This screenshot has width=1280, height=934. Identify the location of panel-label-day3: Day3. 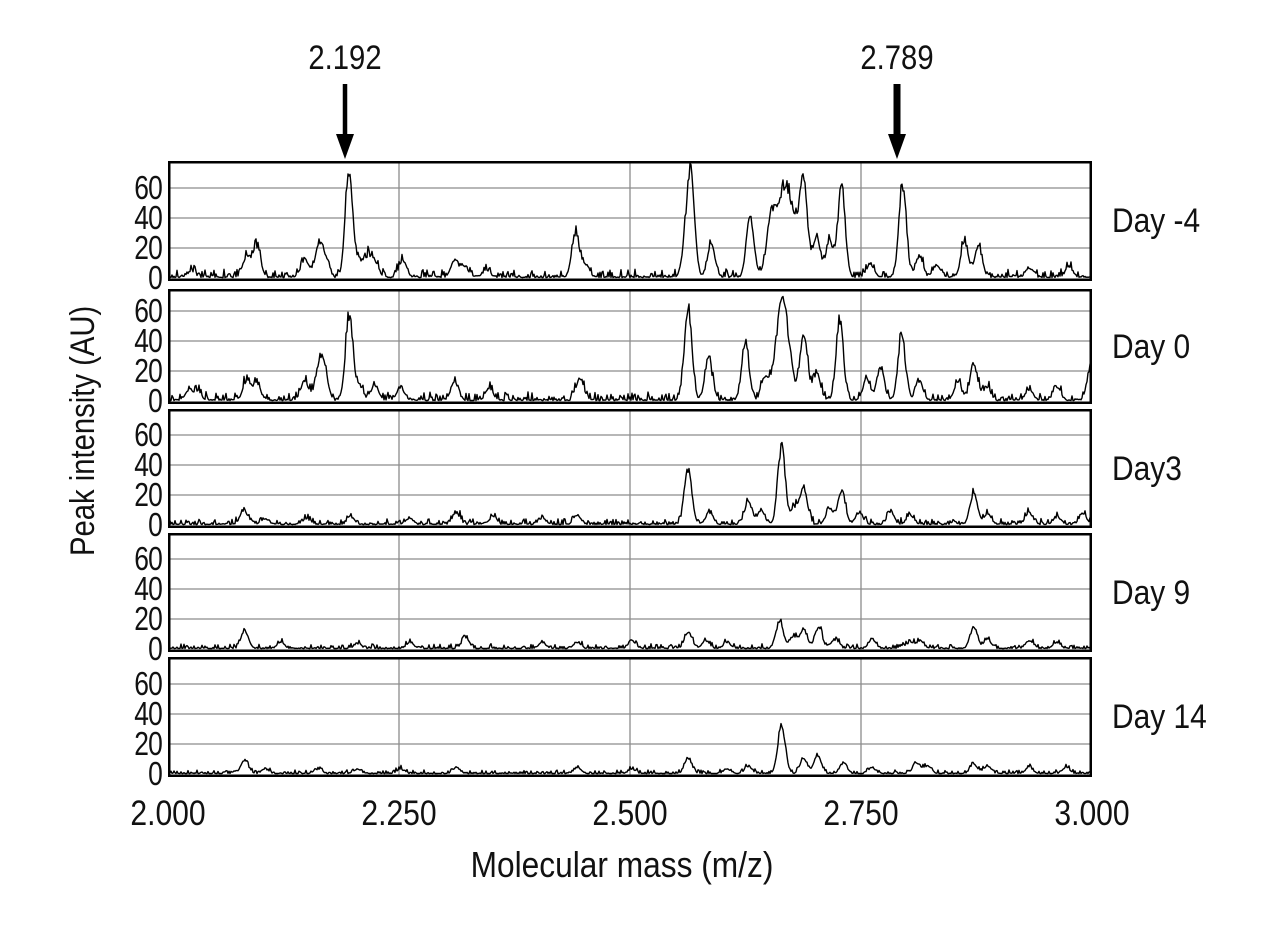
(1147, 468).